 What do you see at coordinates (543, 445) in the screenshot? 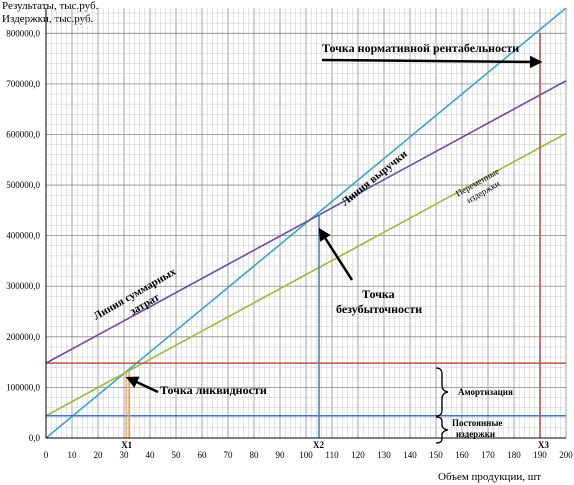
I see `marker-label-x3: X3` at bounding box center [543, 445].